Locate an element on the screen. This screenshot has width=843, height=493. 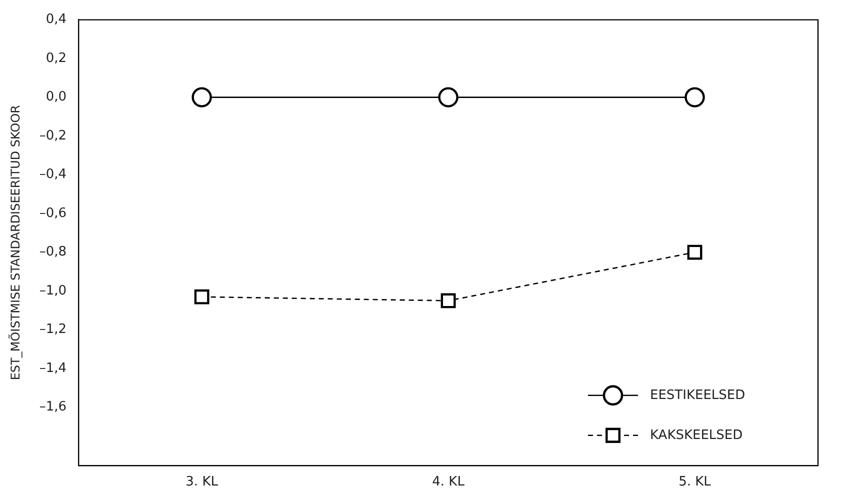
y-tick-label: 0,4 is located at coordinates (56, 20).